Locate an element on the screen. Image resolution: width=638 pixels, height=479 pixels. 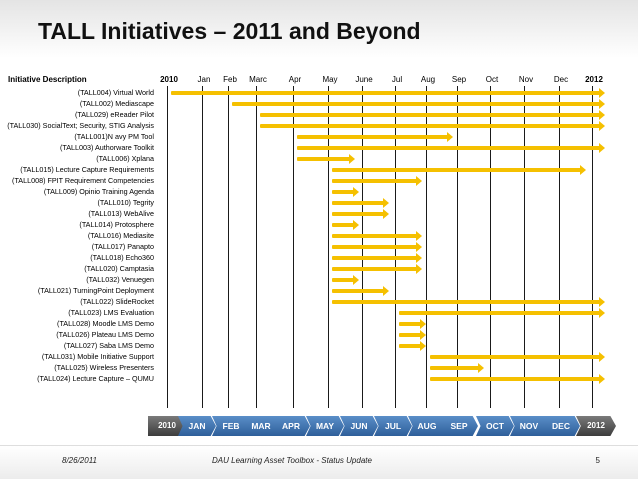
initiative-label: (TALL023) LMS Evaluation is located at coordinates (111, 312).